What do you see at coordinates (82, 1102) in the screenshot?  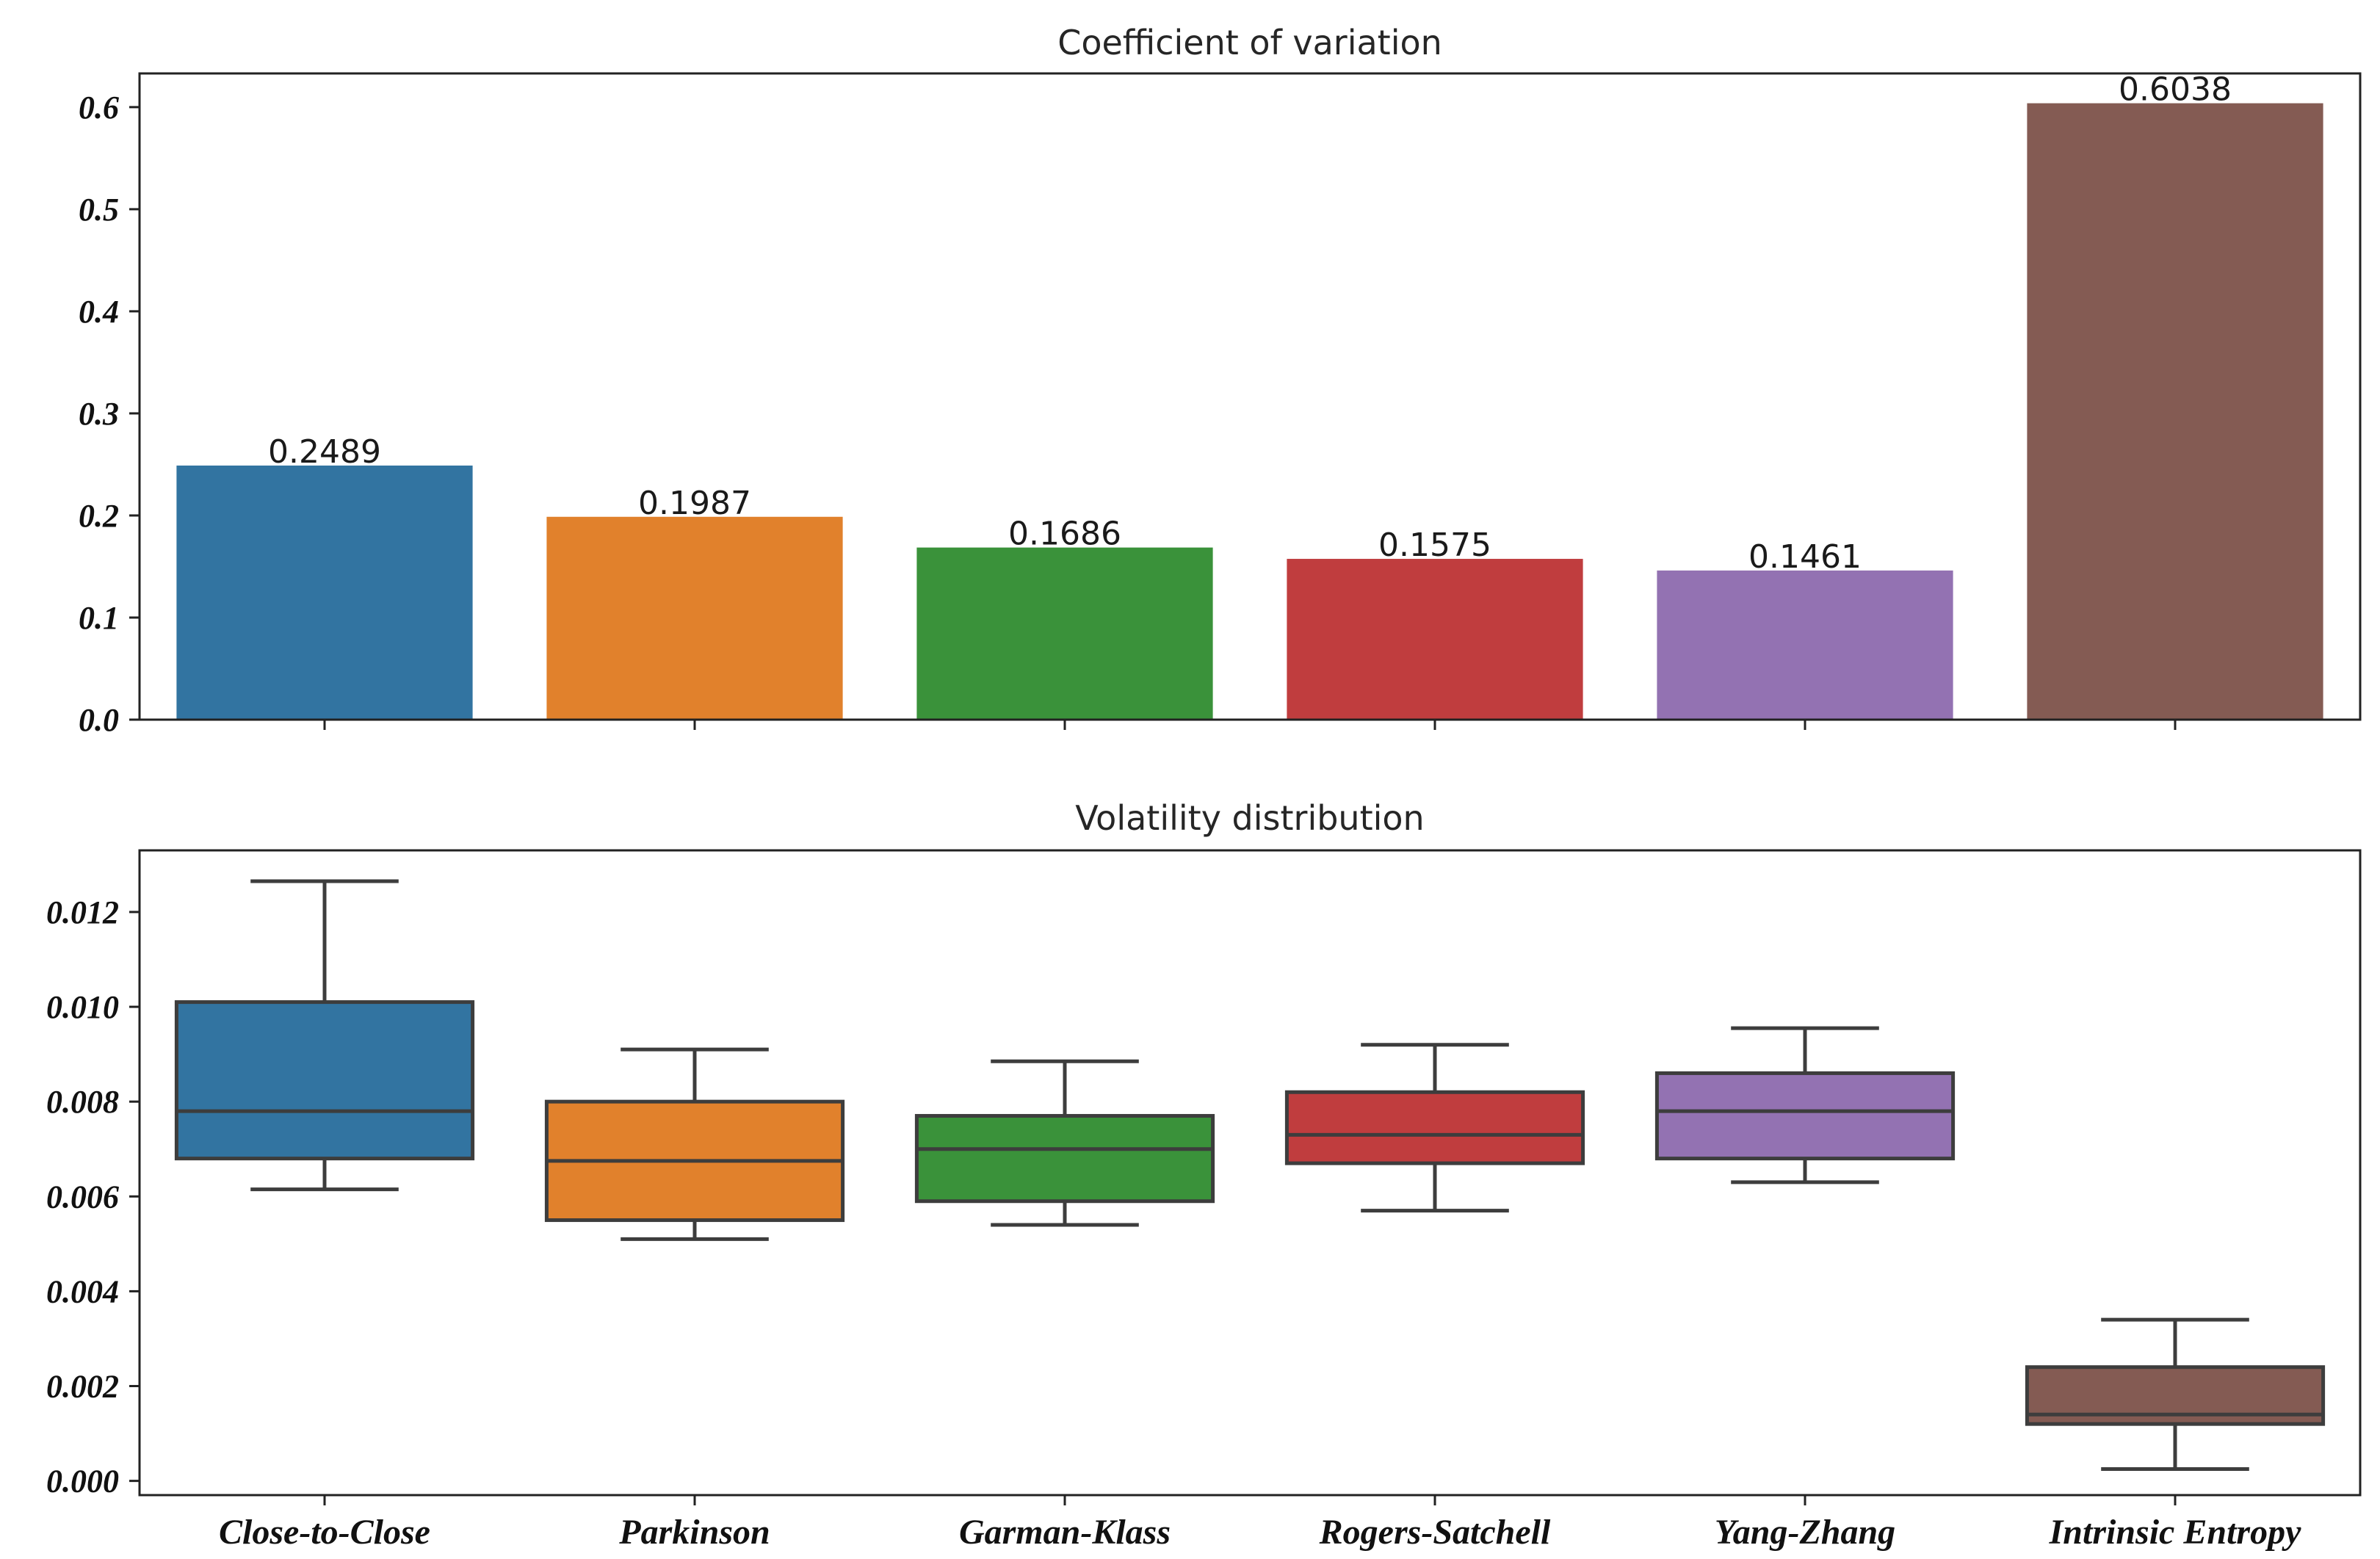 I see `box-y-tick-label: 0.008` at bounding box center [82, 1102].